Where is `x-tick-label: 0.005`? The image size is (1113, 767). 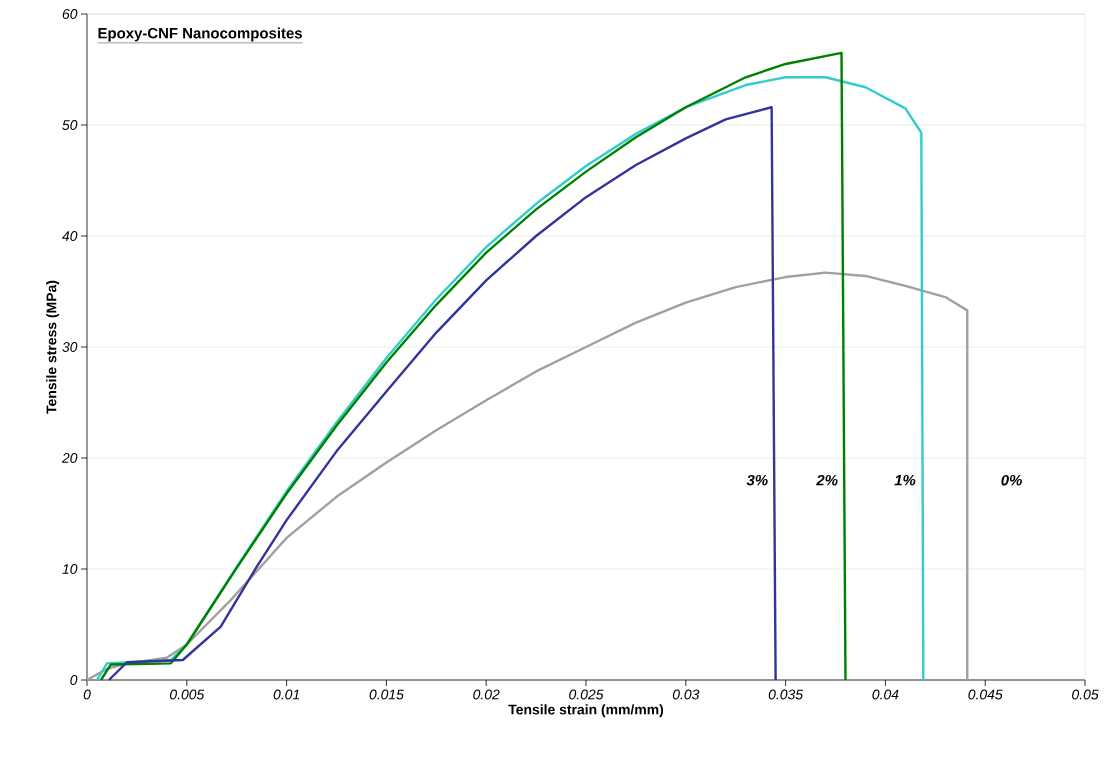 x-tick-label: 0.005 is located at coordinates (187, 694).